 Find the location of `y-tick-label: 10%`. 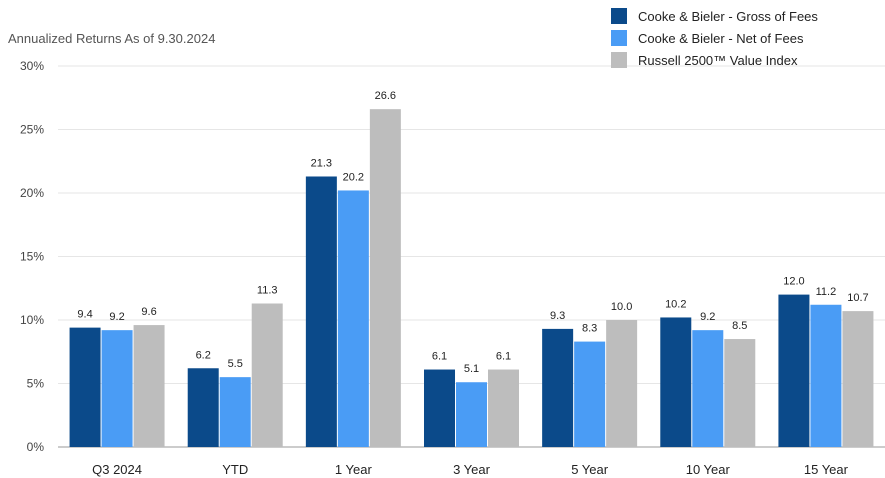

y-tick-label: 10% is located at coordinates (32, 320).